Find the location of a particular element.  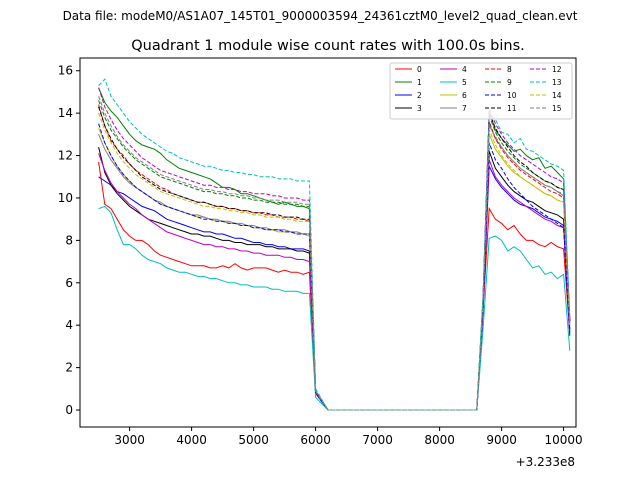

legend-label-13: 13 is located at coordinates (557, 82).